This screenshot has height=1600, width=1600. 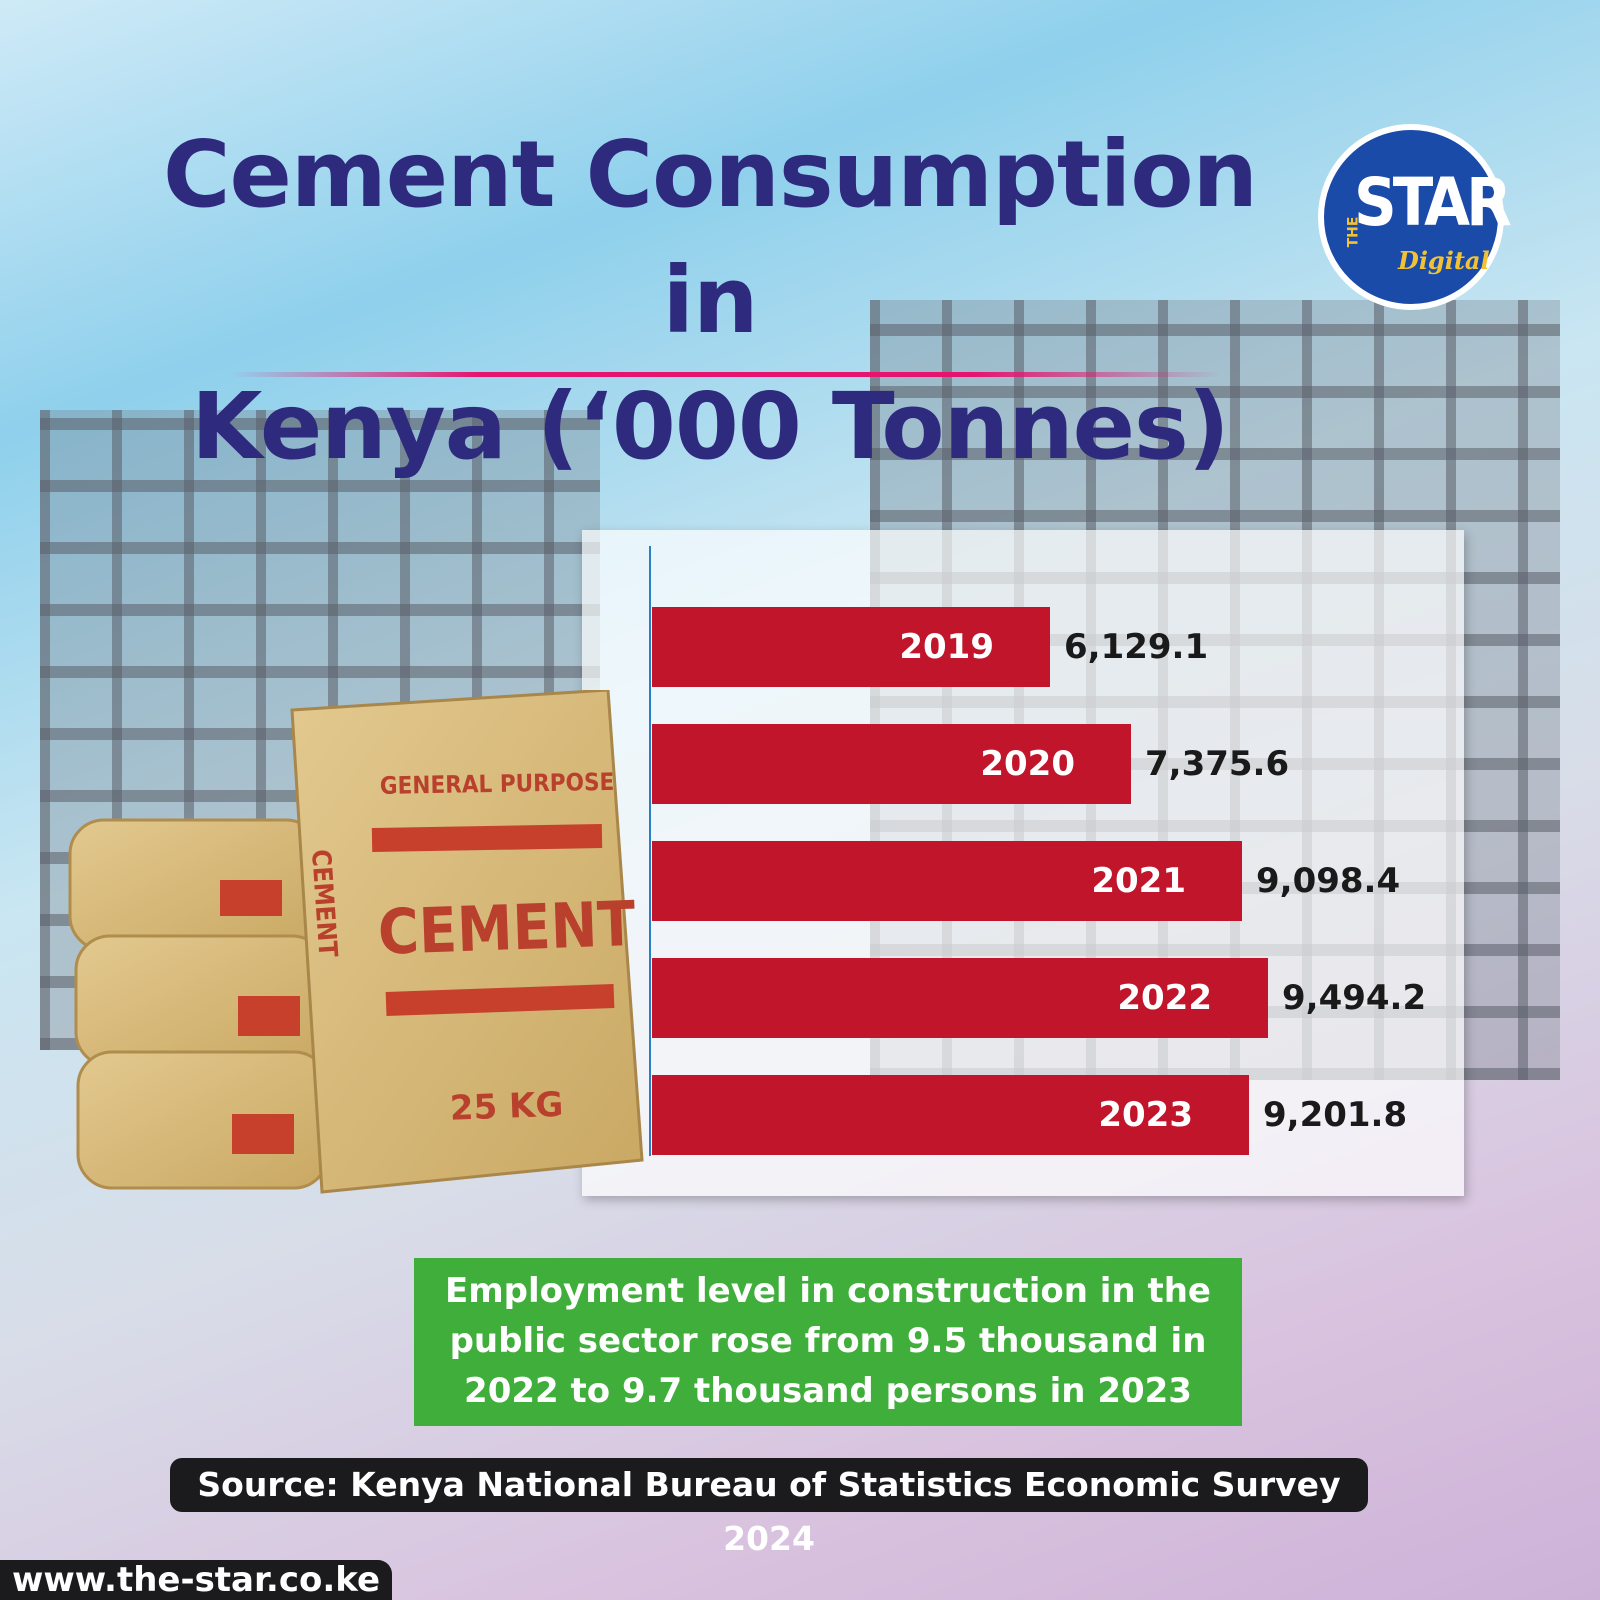 What do you see at coordinates (710, 237) in the screenshot?
I see `title-line-1: Cement Consumption in` at bounding box center [710, 237].